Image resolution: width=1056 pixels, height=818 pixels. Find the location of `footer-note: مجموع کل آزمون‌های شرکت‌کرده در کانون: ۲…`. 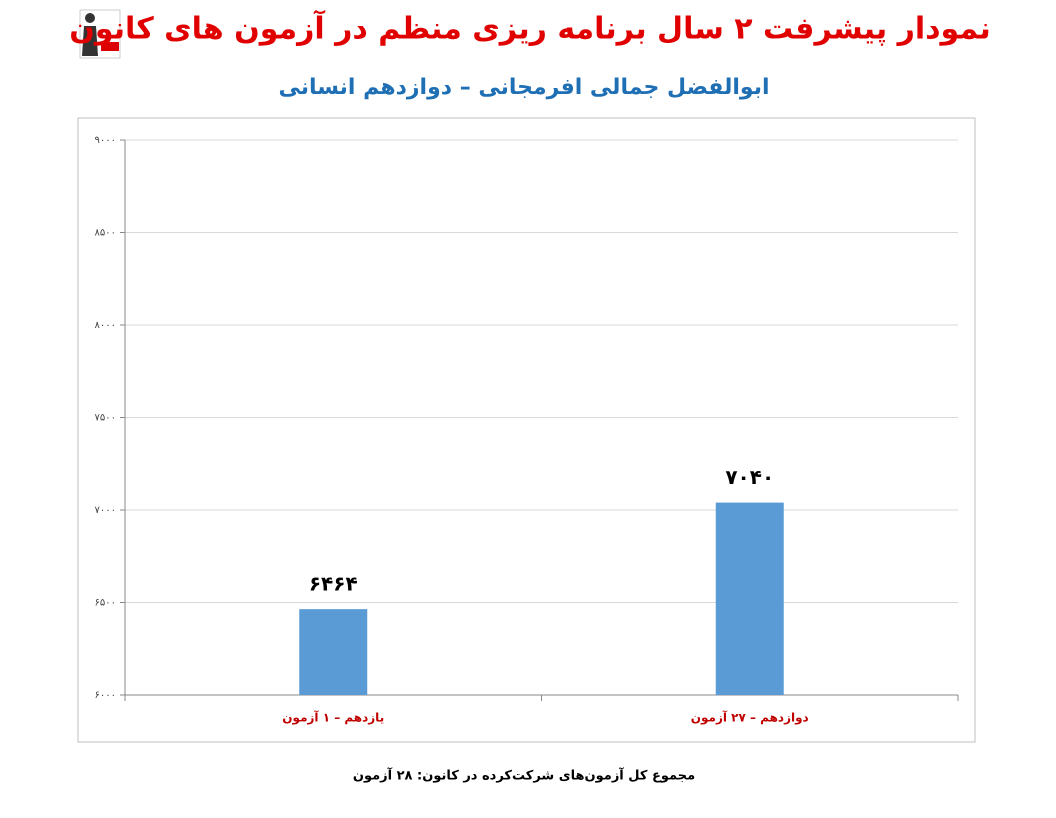

footer-note: مجموع کل آزمون‌های شرکت‌کرده در کانون: ۲… is located at coordinates (524, 775).